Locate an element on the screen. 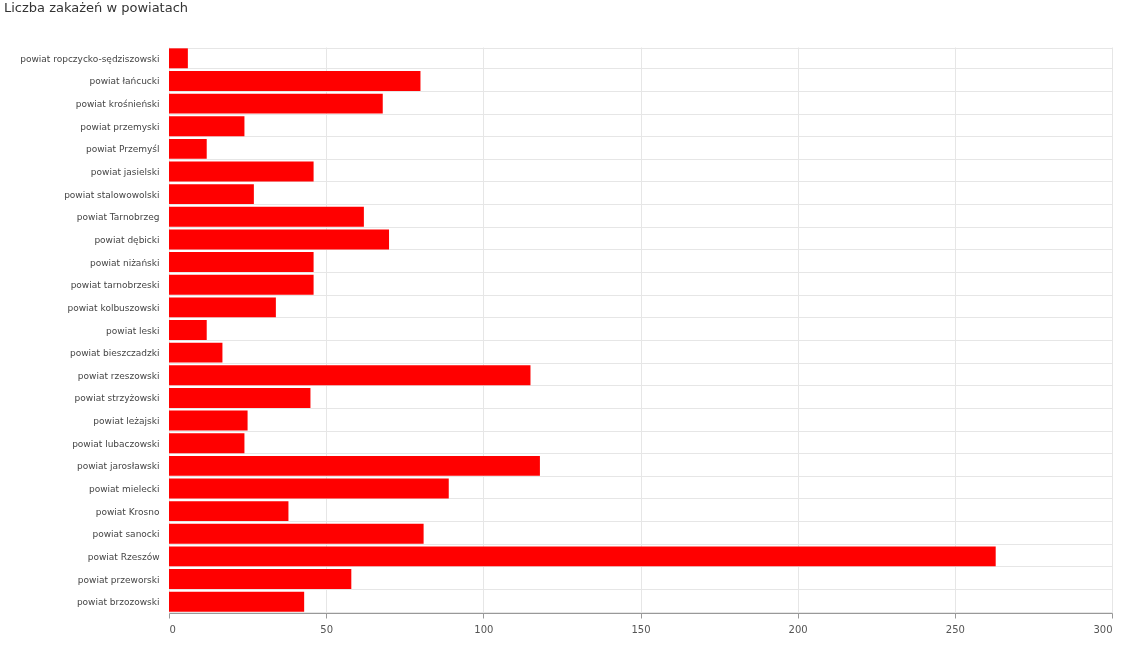  y-tick-label: powiat dębicki is located at coordinates (127, 239).